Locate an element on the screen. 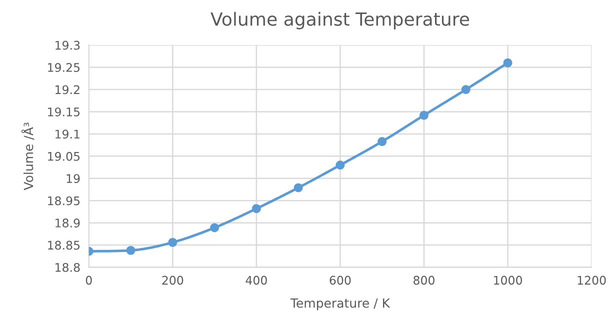 This screenshot has width=613, height=322. y-tick-label: 19.1 is located at coordinates (68, 134).